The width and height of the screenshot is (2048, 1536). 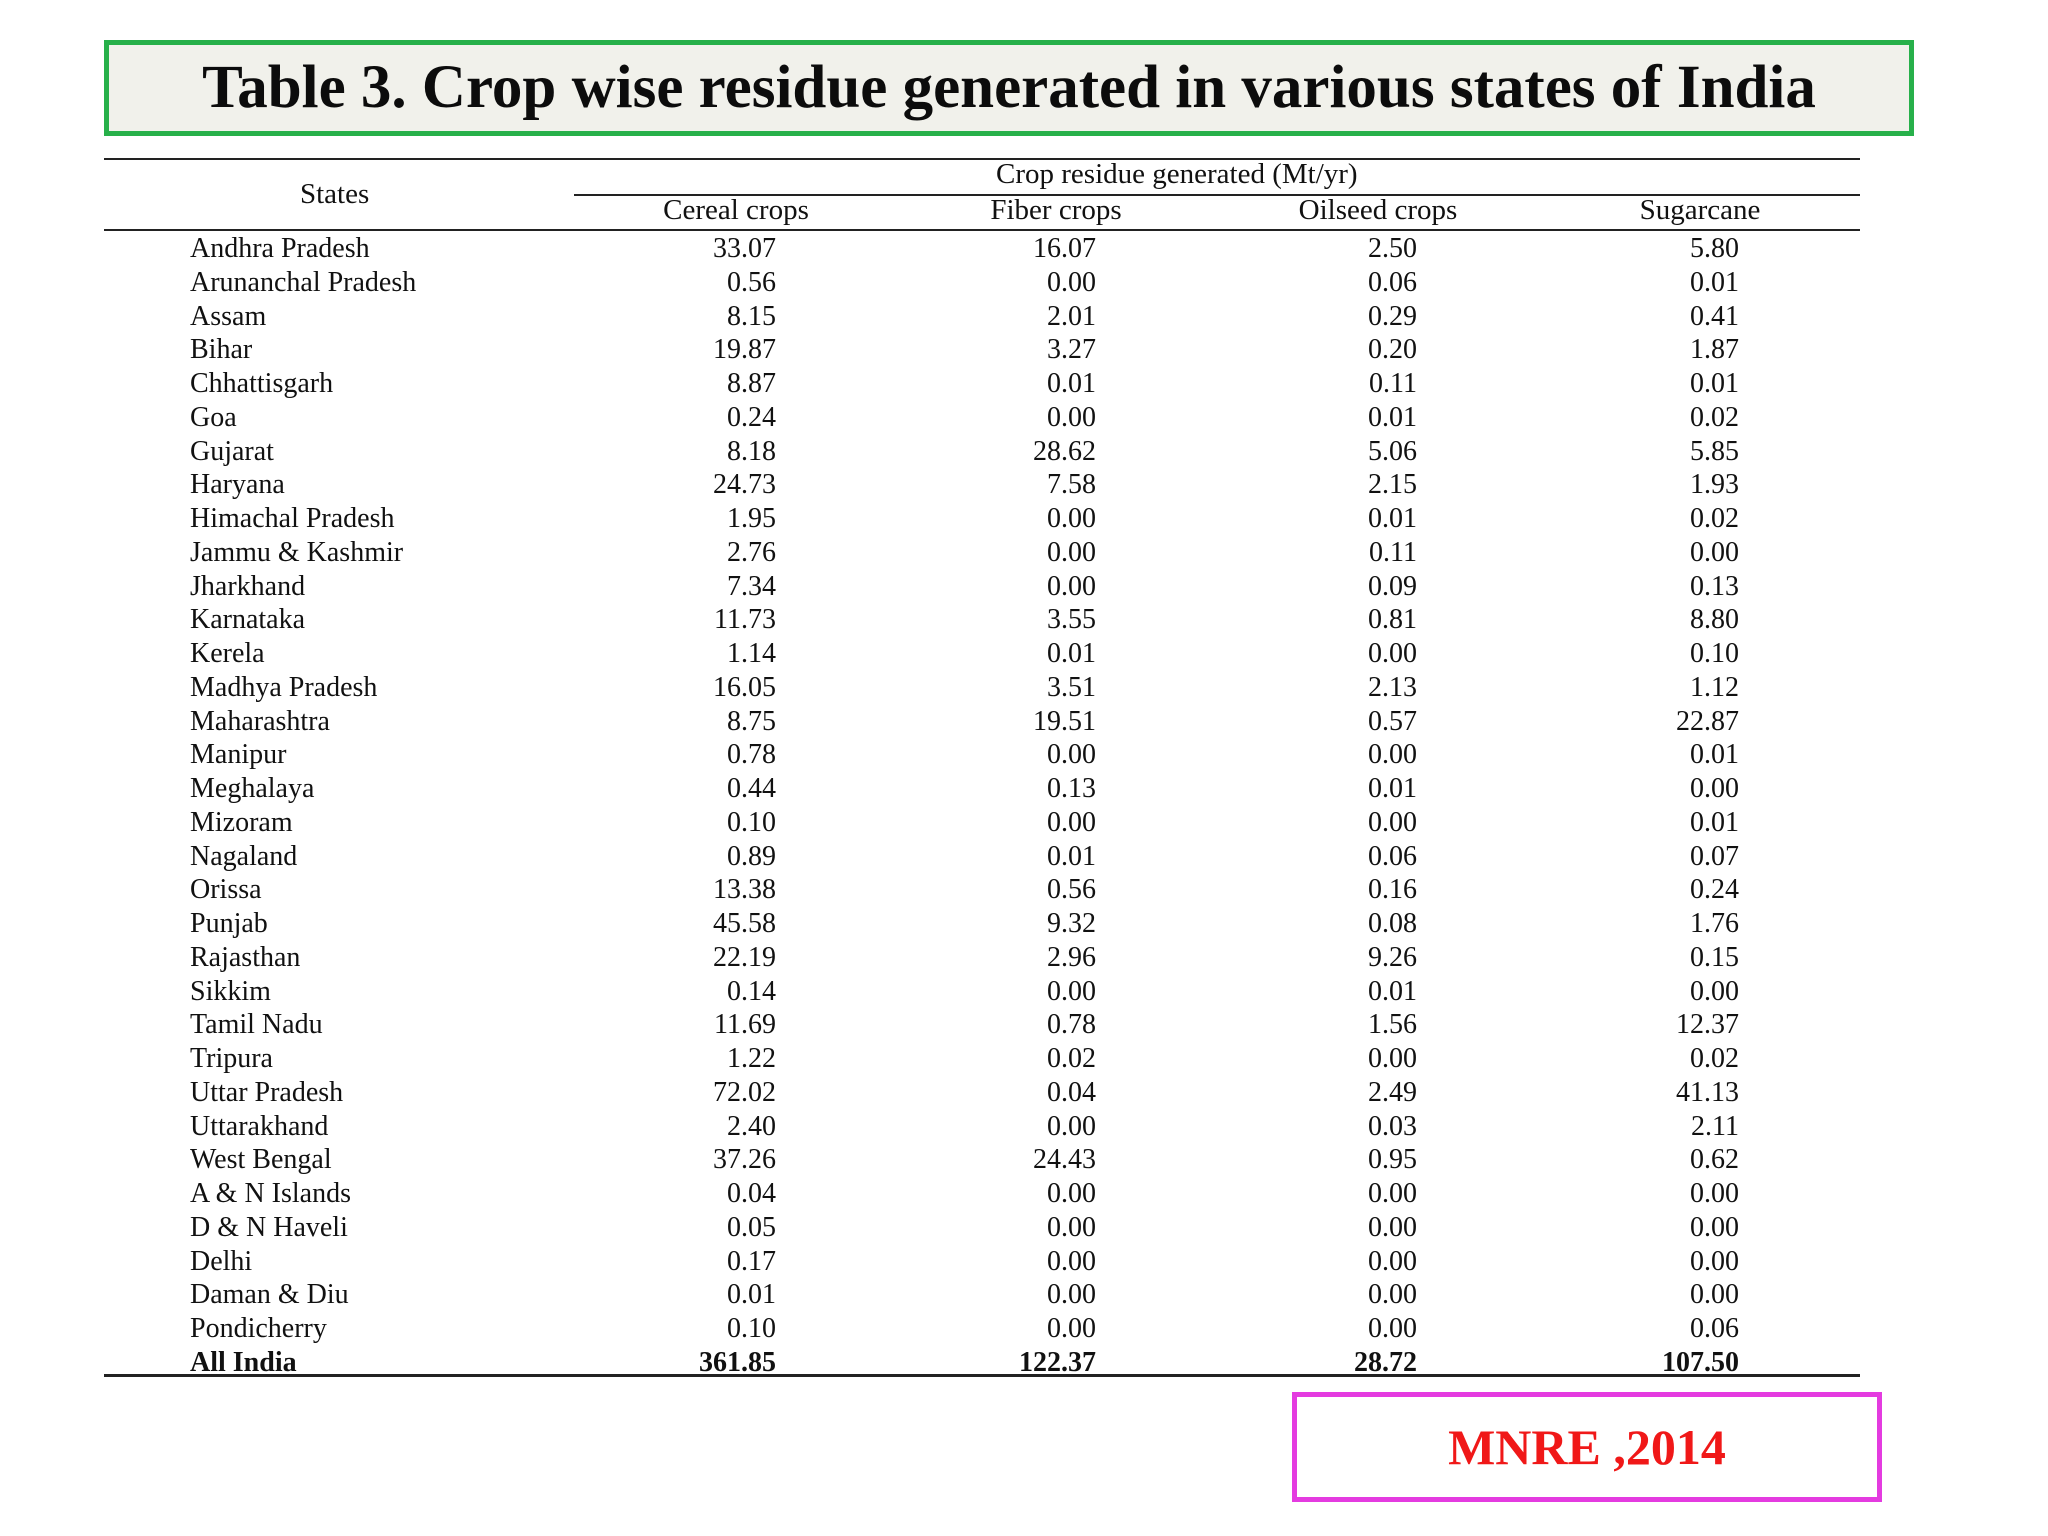 What do you see at coordinates (982, 688) in the screenshot?
I see `table-row: Madhya Pradesh 16.05 3.51 2.13 1.12` at bounding box center [982, 688].